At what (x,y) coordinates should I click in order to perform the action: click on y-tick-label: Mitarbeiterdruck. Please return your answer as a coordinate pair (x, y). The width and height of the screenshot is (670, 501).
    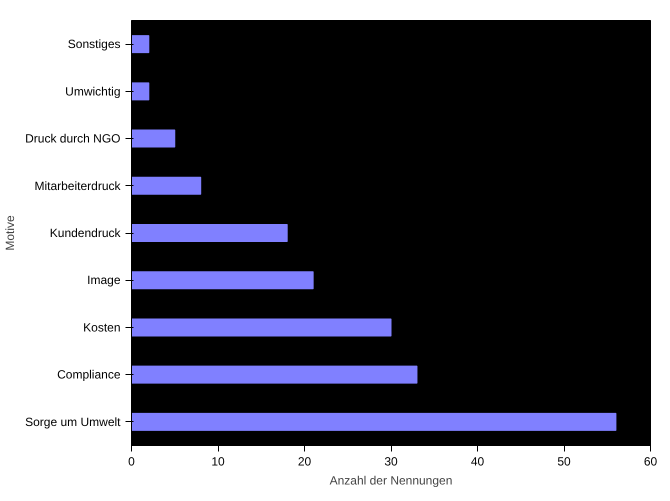
    Looking at the image, I should click on (78, 185).